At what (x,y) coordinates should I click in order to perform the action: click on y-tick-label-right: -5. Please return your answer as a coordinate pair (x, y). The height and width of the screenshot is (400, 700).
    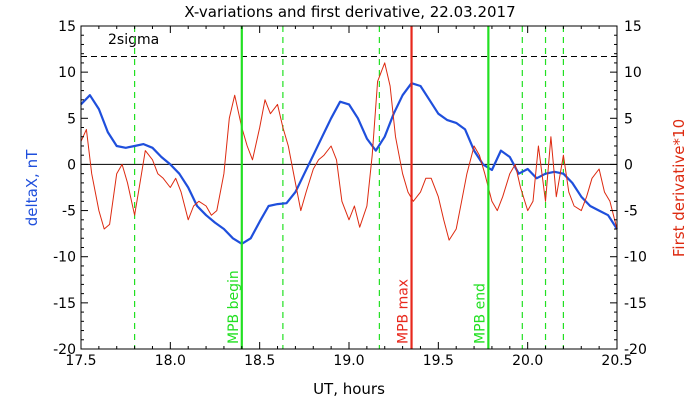
    Looking at the image, I should click on (631, 212).